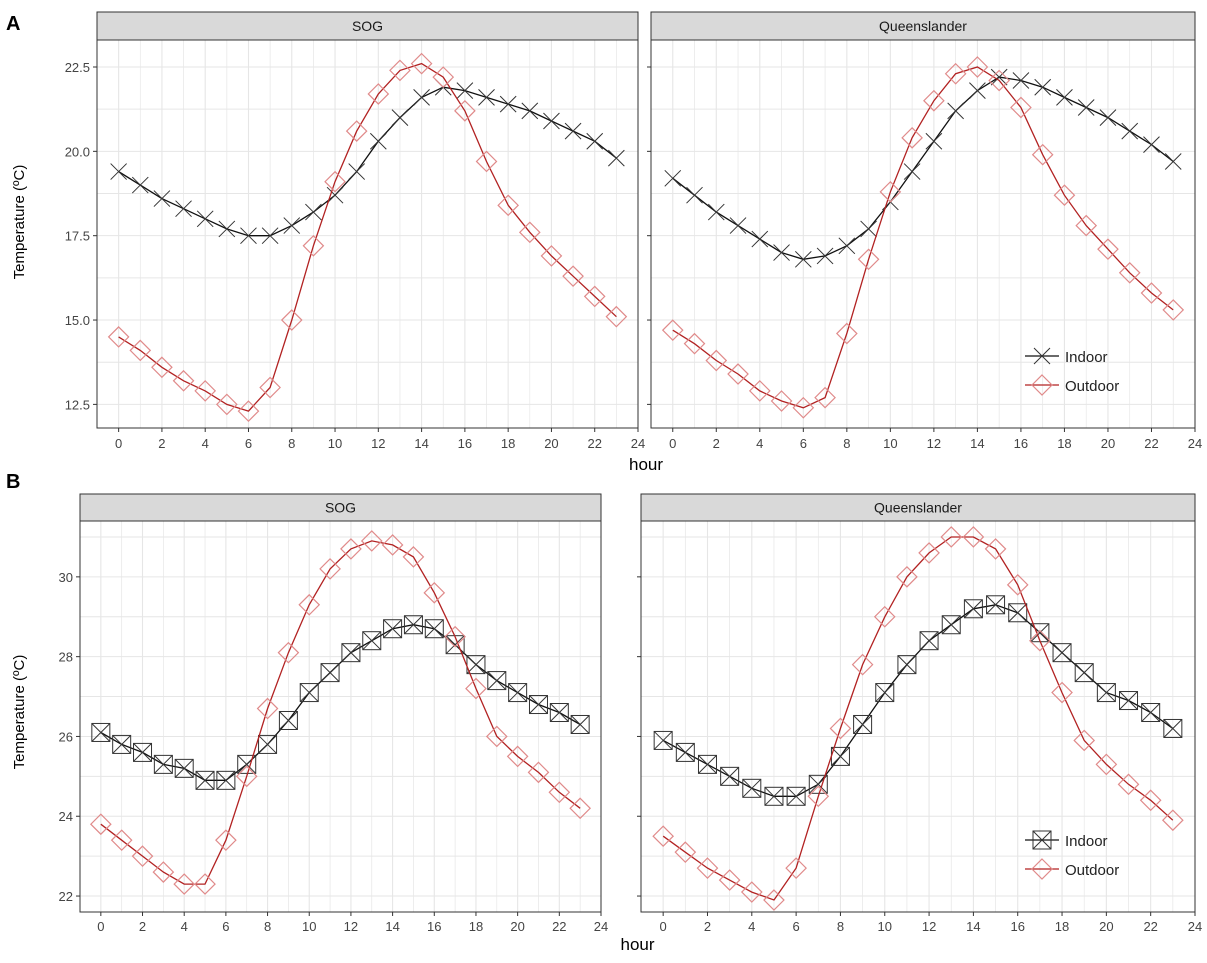 The height and width of the screenshot is (963, 1207). What do you see at coordinates (638, 443) in the screenshot?
I see `x-tick-label: 24` at bounding box center [638, 443].